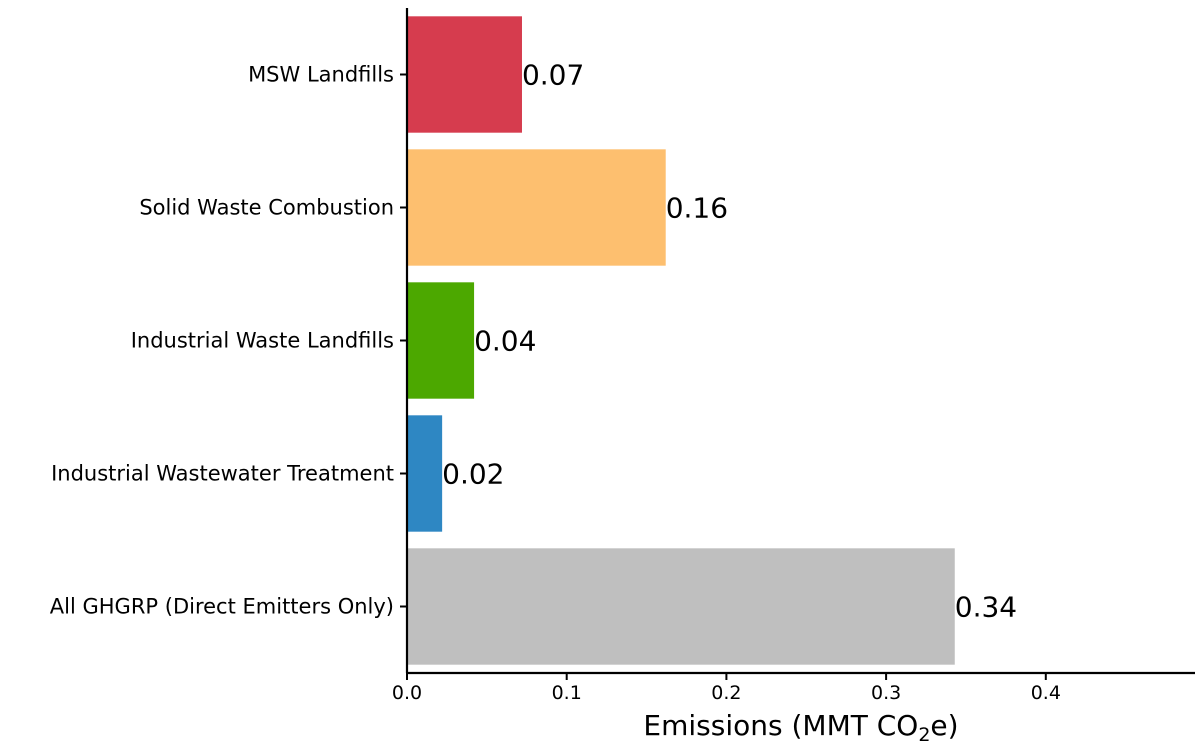  What do you see at coordinates (553, 75) in the screenshot?
I see `data-label-msw-landfills: 0.07` at bounding box center [553, 75].